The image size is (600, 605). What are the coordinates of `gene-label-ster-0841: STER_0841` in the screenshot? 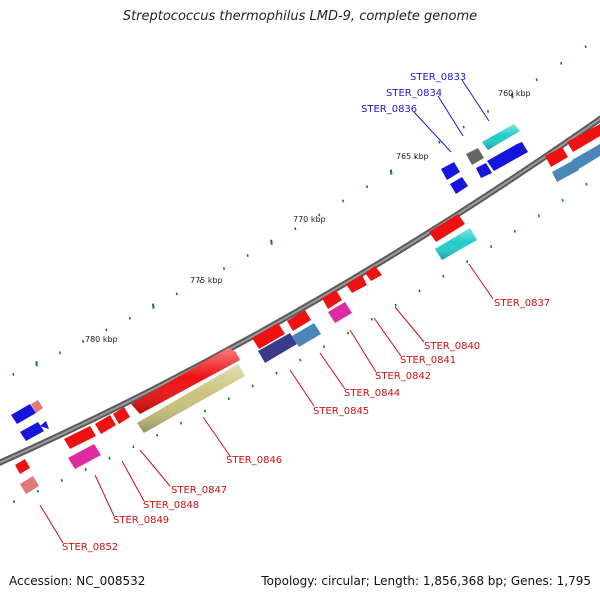 It's located at (428, 360).